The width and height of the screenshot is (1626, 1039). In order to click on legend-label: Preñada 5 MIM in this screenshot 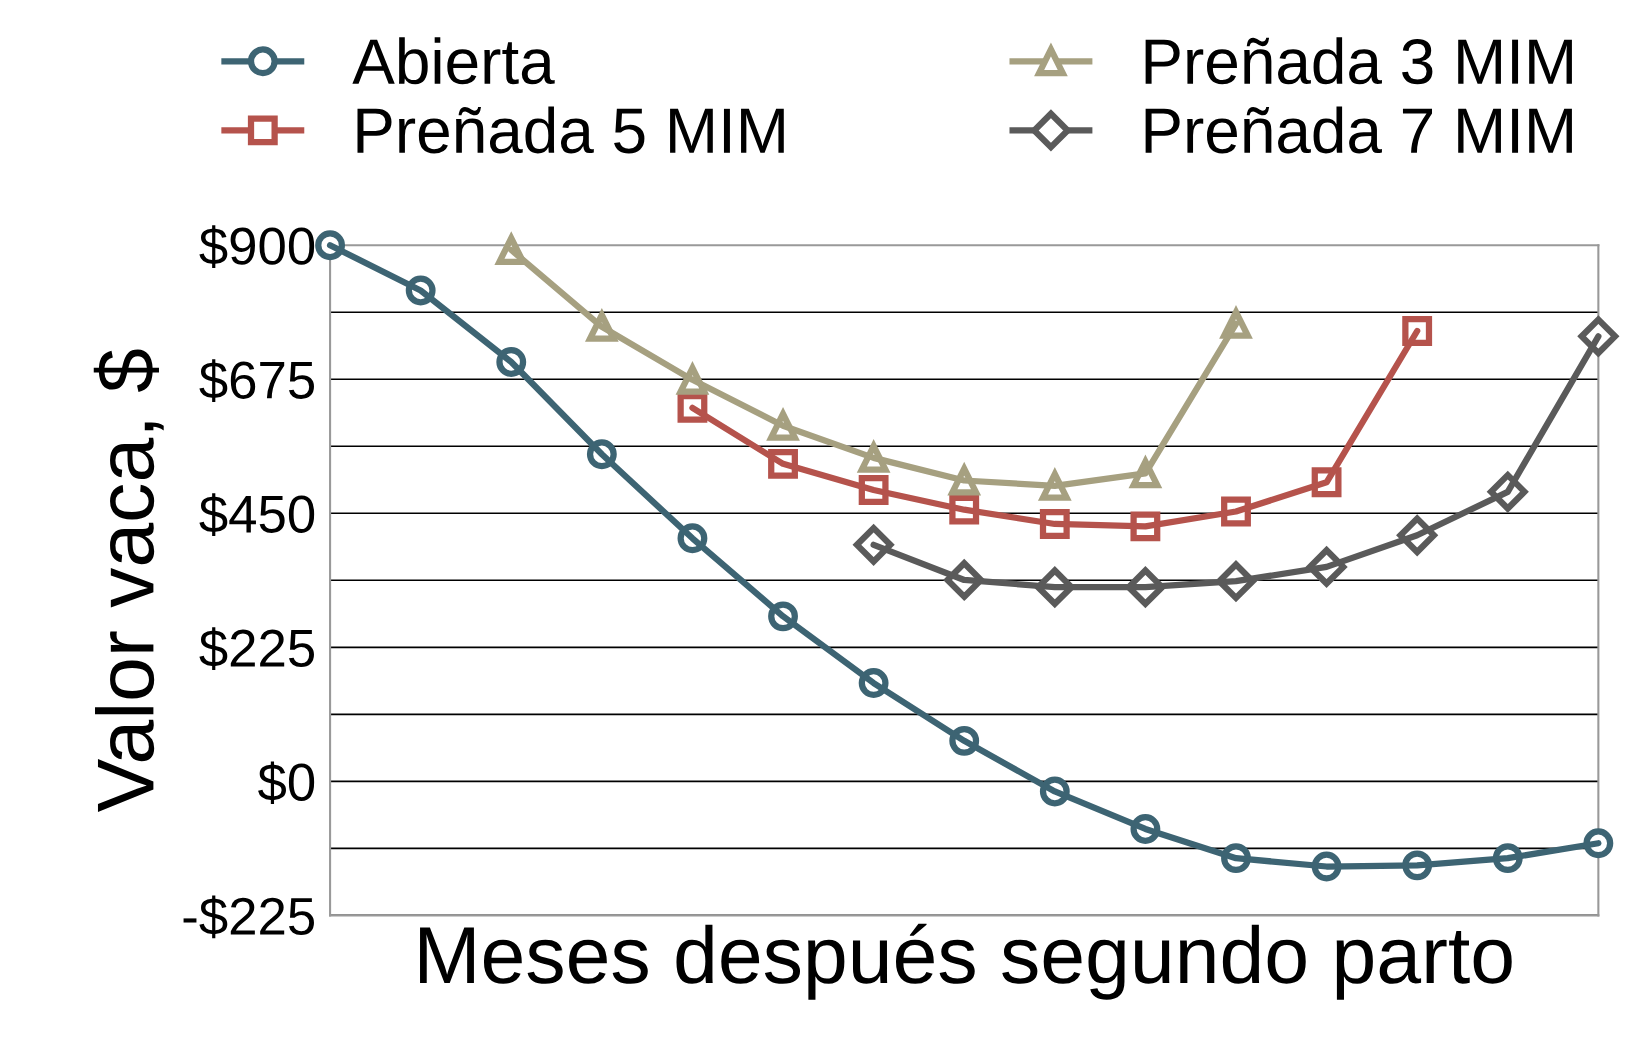, I will do `click(570, 130)`.